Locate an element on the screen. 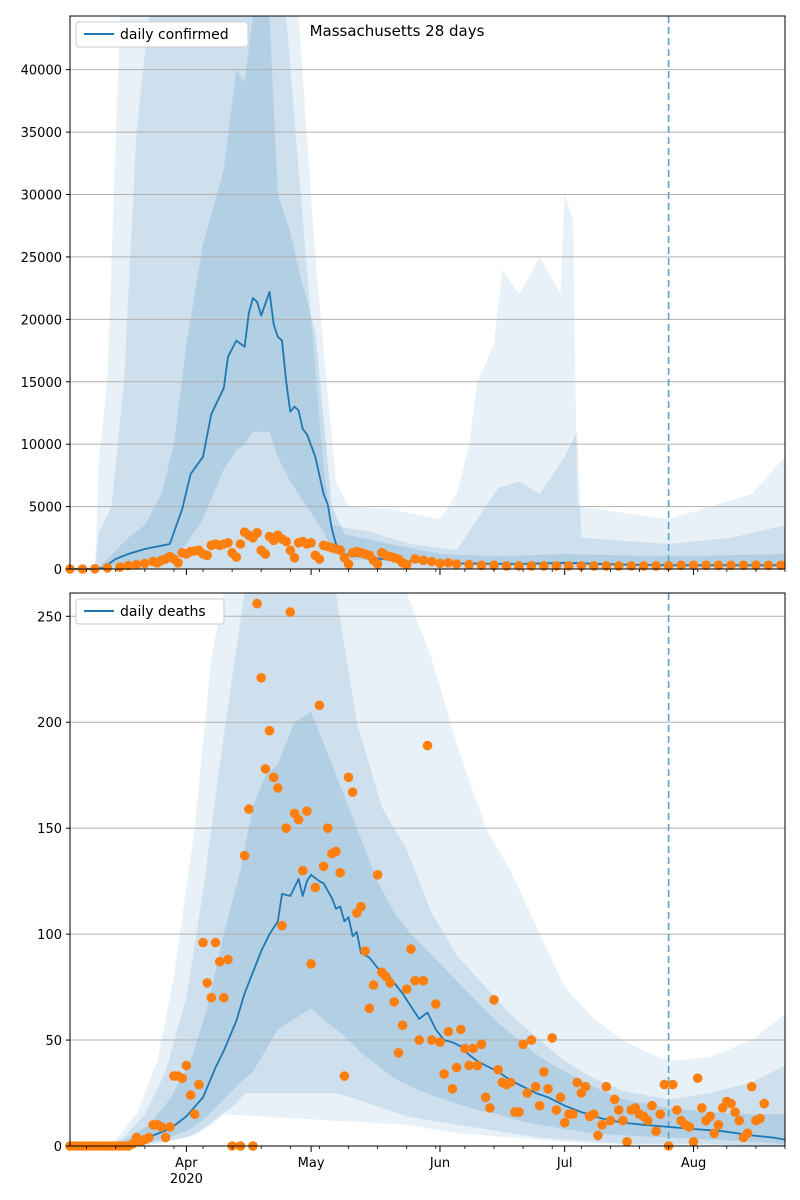 The image size is (800, 1200). confirmed-y-tick-label: 25000 is located at coordinates (41, 258).